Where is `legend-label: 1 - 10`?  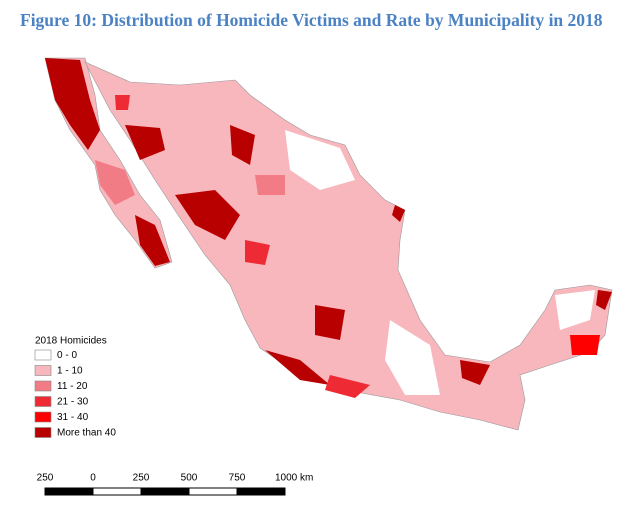 legend-label: 1 - 10 is located at coordinates (70, 371).